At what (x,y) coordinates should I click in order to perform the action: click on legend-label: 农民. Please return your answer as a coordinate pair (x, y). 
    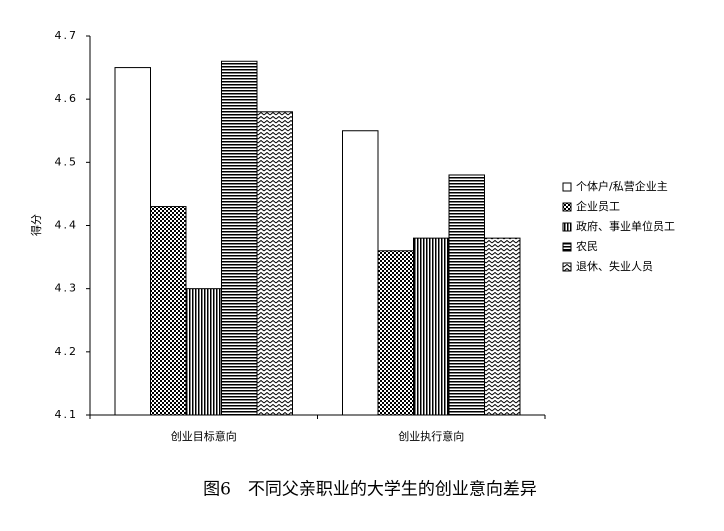
    Looking at the image, I should click on (587, 246).